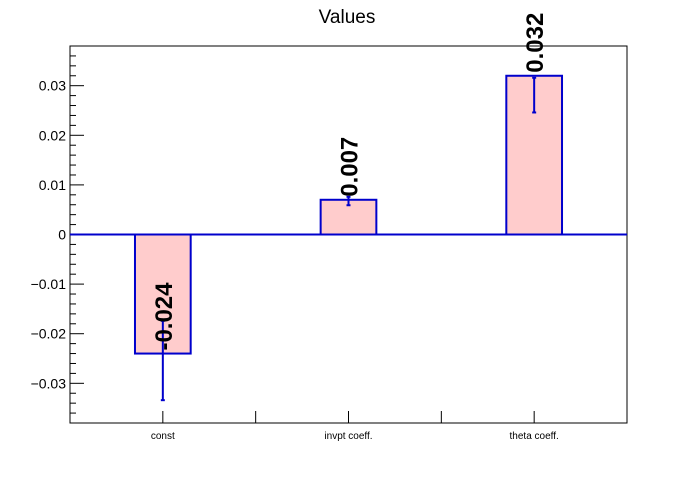 Image resolution: width=696 pixels, height=477 pixels. I want to click on x-category-label: invpt coeff., so click(348, 436).